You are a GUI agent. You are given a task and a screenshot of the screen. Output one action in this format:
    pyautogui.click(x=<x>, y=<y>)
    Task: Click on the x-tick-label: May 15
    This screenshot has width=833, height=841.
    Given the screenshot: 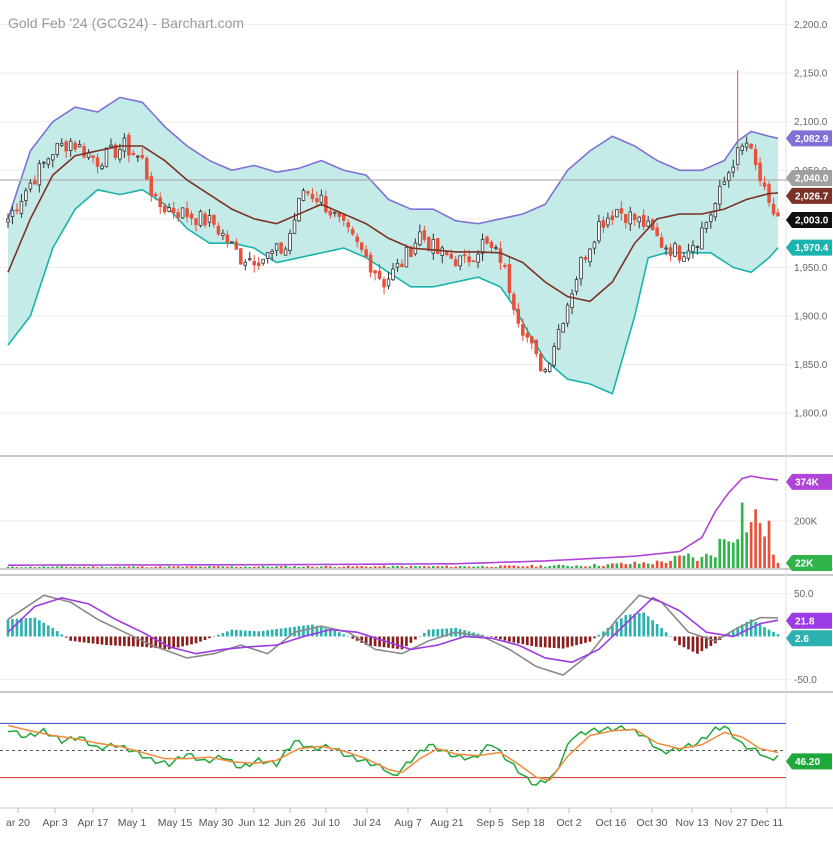 What is the action you would take?
    pyautogui.click(x=175, y=823)
    